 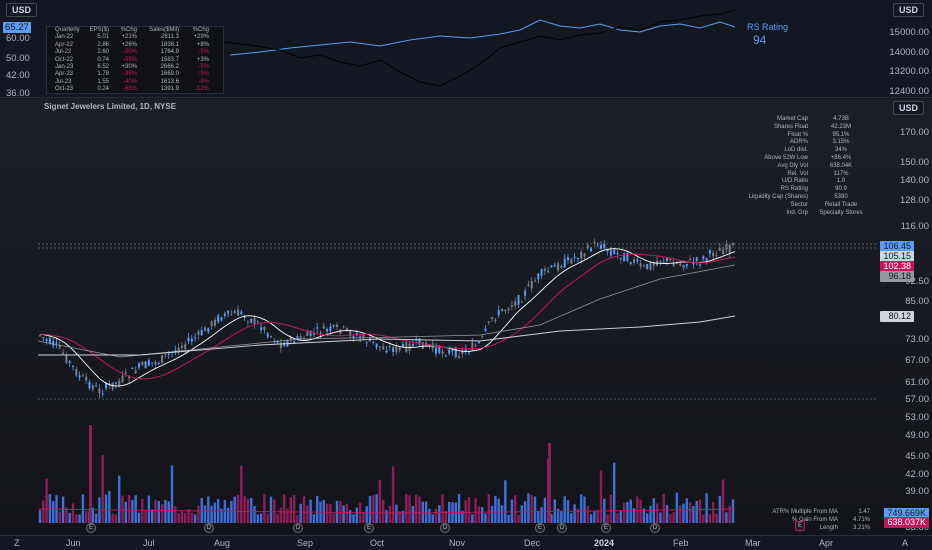 What do you see at coordinates (804, 198) in the screenshot?
I see `stats-row: Liquidity Cap (Shares) 5380` at bounding box center [804, 198].